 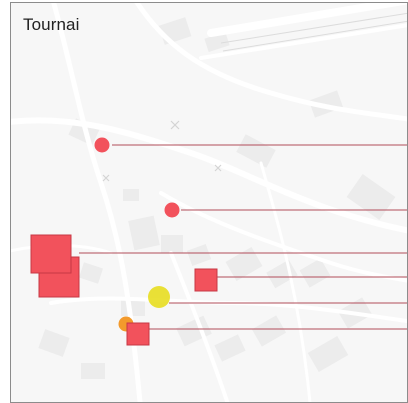 What do you see at coordinates (162, 151) in the screenshot?
I see `map-symbols` at bounding box center [162, 151].